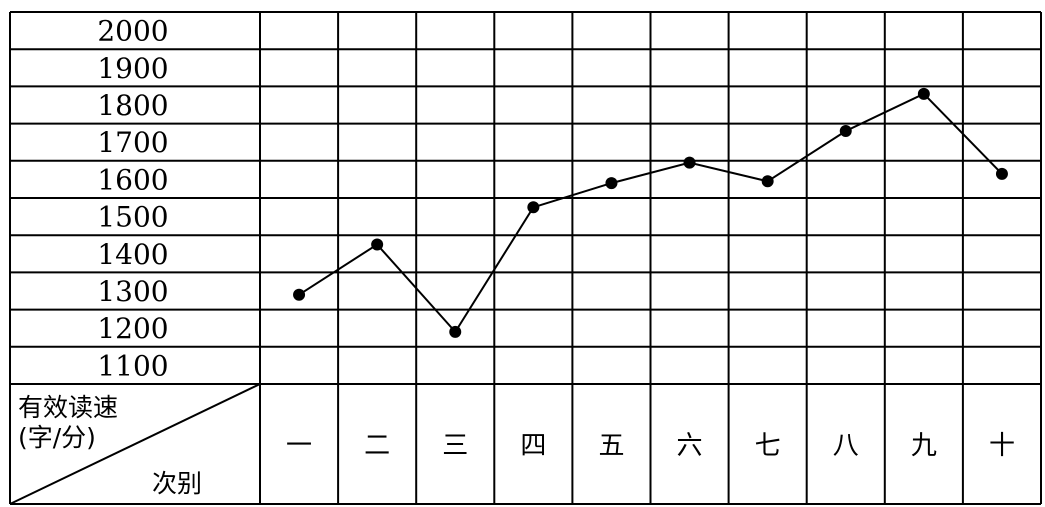  Describe the element at coordinates (132, 328) in the screenshot. I see `y-tick-label: 1200` at that location.